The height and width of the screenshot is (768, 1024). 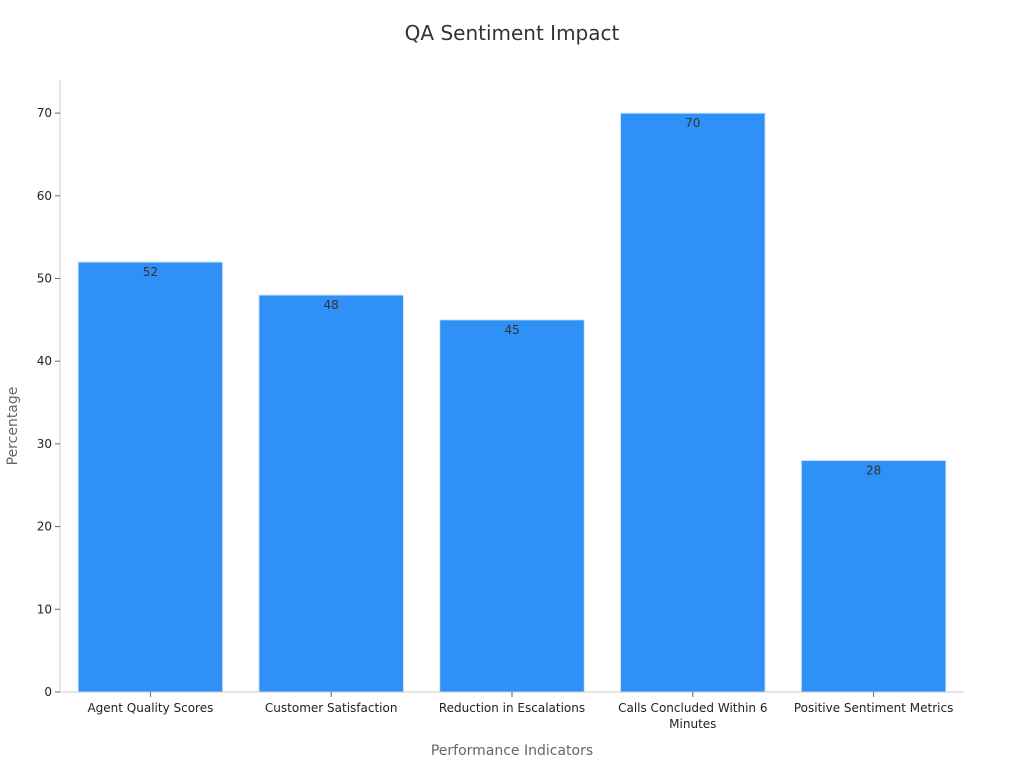 What do you see at coordinates (511, 330) in the screenshot?
I see `bar-value-label: 45` at bounding box center [511, 330].